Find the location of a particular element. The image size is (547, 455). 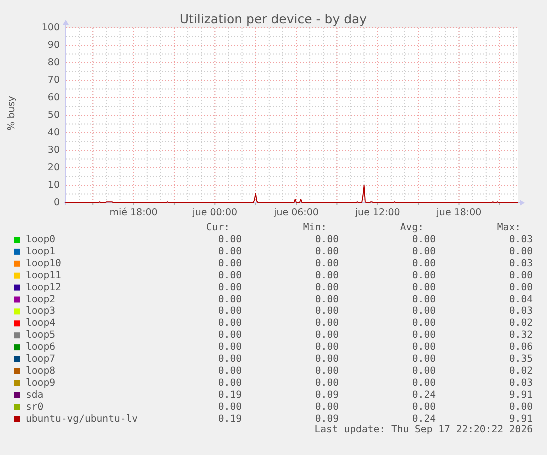

y-tick-label: 20 is located at coordinates (54, 168).